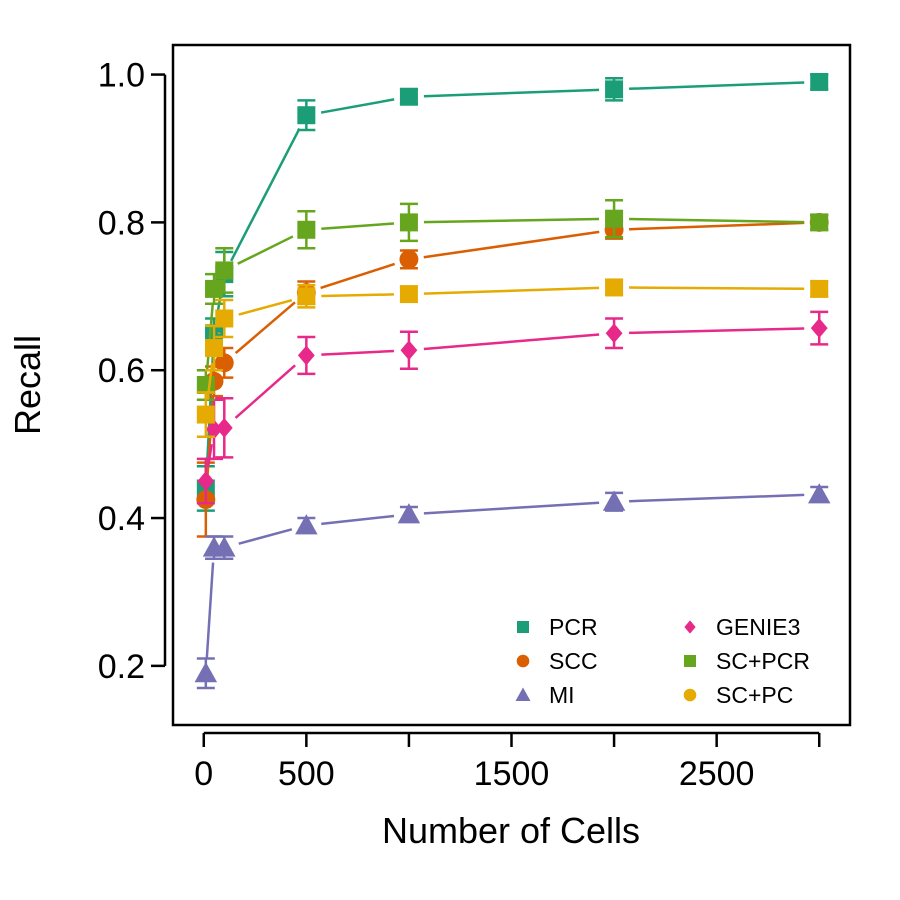 This screenshot has width=900, height=900. I want to click on x-tick-label: 500, so click(306, 774).